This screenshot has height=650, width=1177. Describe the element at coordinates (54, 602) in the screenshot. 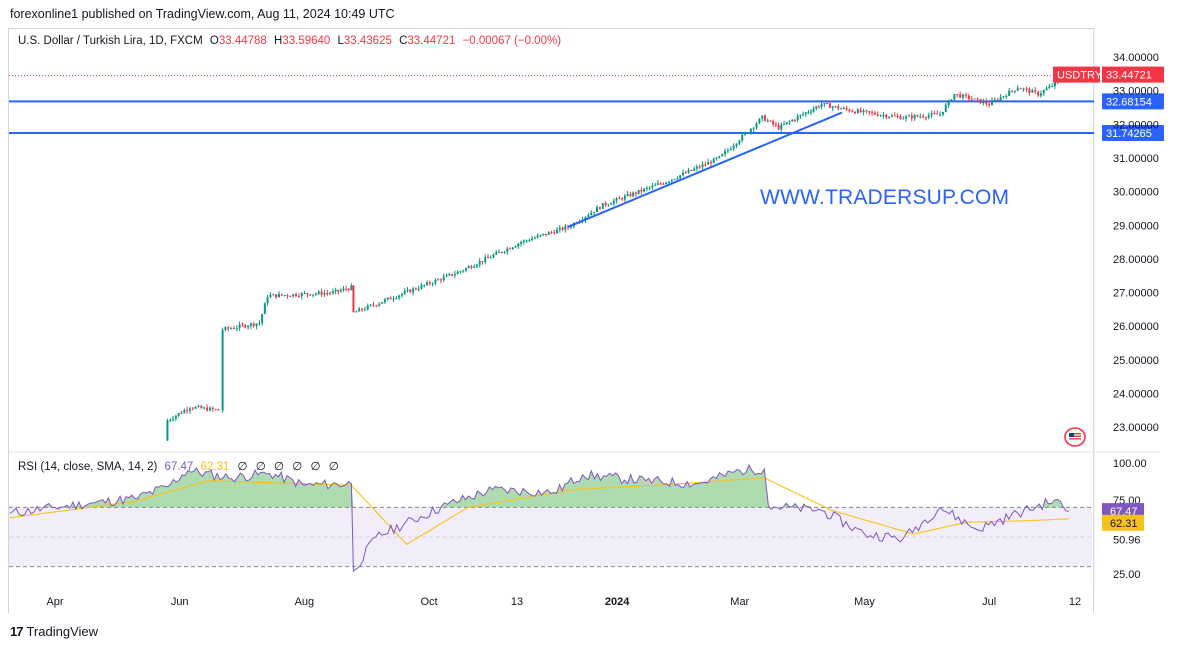

I see `time-tick-label: Apr` at that location.